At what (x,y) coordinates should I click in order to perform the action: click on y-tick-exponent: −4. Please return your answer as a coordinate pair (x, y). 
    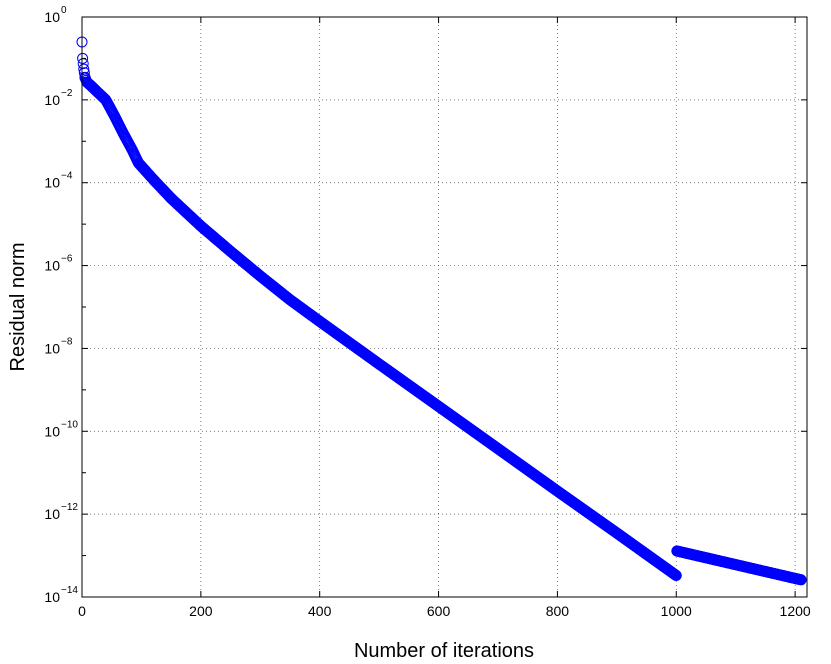
    Looking at the image, I should click on (67, 176).